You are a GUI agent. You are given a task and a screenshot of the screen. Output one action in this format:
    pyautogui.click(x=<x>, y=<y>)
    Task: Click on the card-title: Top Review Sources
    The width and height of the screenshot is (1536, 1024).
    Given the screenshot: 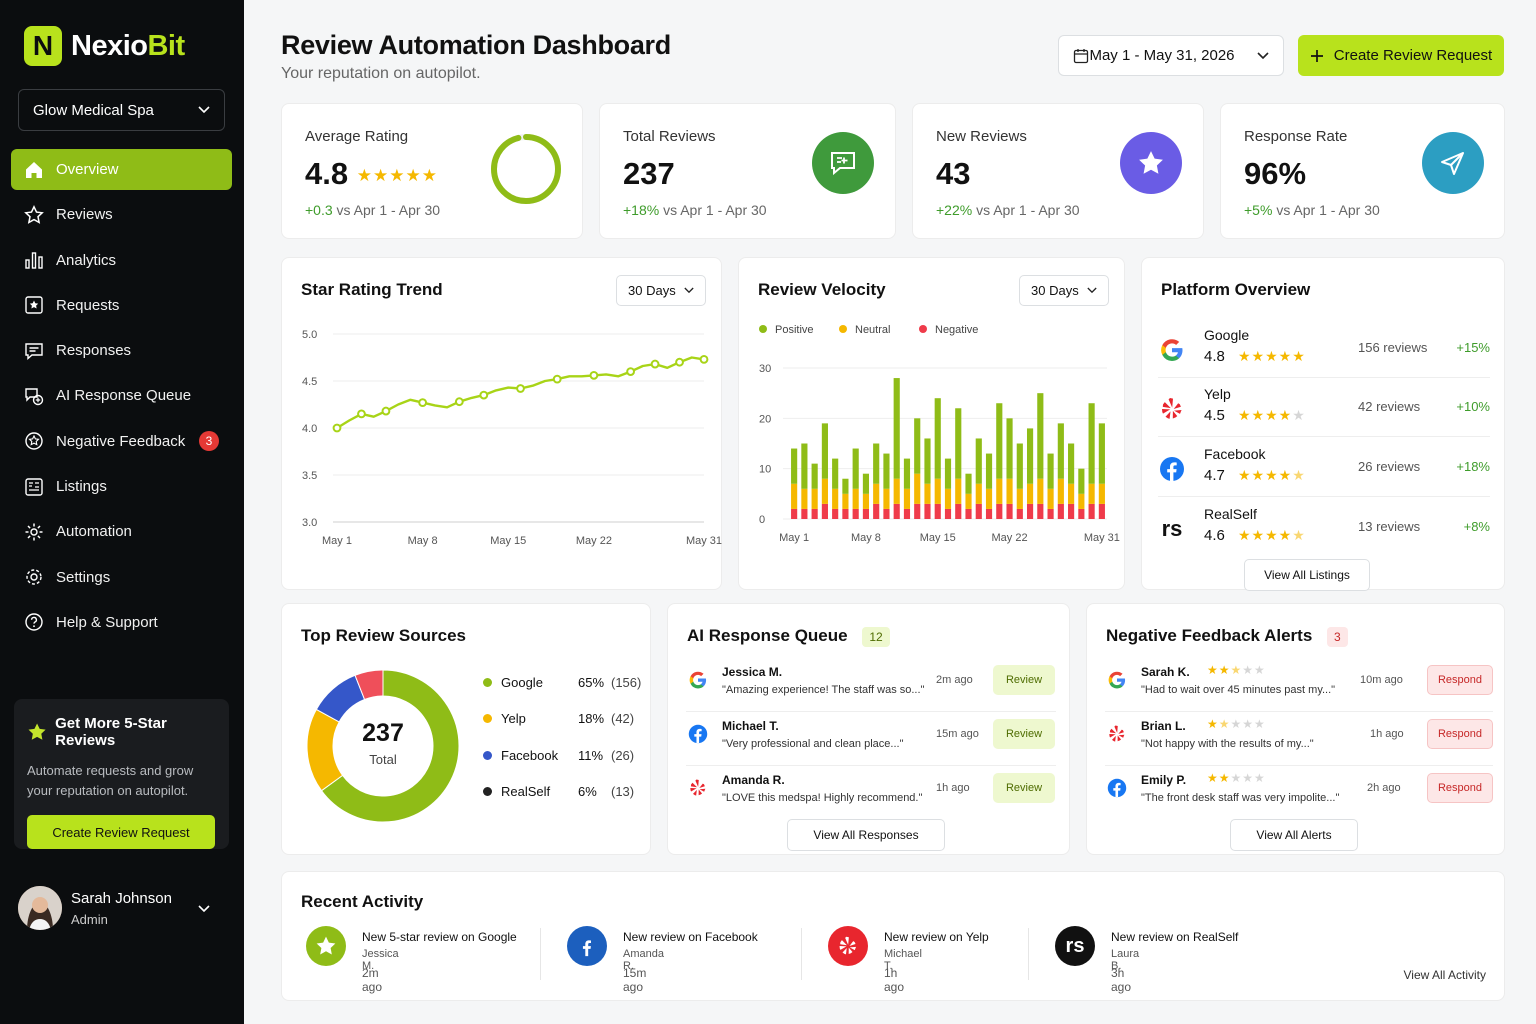 What is the action you would take?
    pyautogui.click(x=384, y=635)
    